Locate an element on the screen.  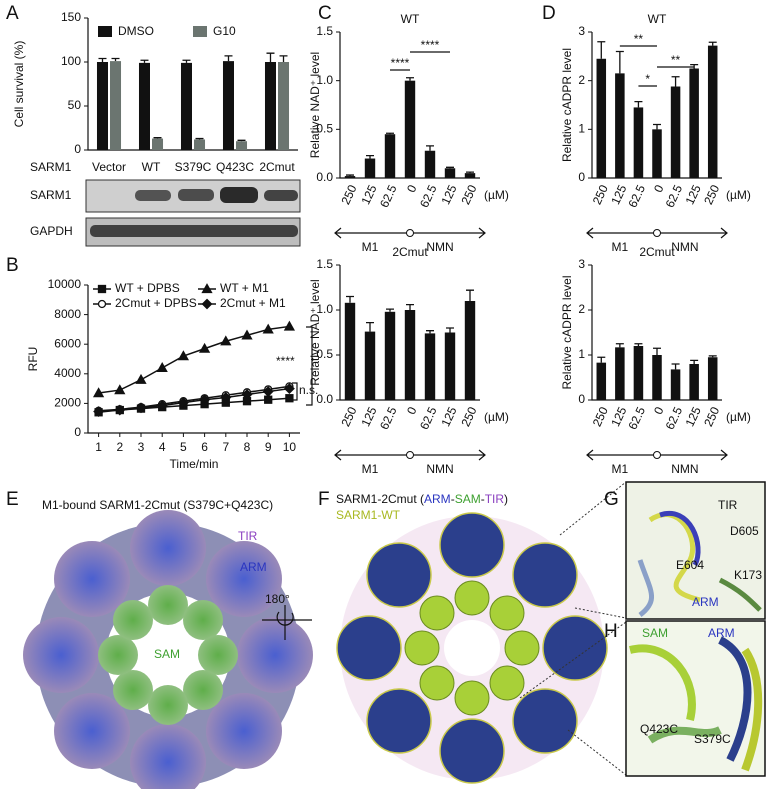
y-tick-label: 0.0 is located at coordinates (324, 177).